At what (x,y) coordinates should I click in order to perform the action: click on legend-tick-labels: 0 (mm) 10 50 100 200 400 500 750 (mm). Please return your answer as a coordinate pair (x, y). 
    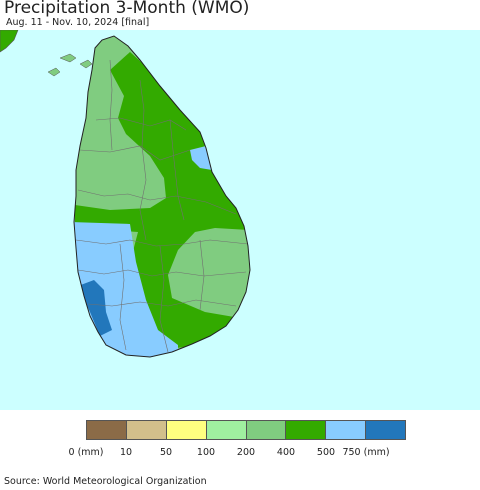
    Looking at the image, I should click on (240, 454).